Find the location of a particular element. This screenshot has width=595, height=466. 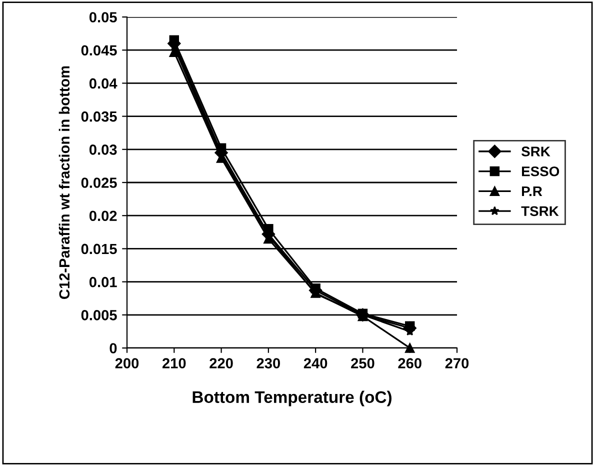

x-tick-label: 260 is located at coordinates (410, 363).